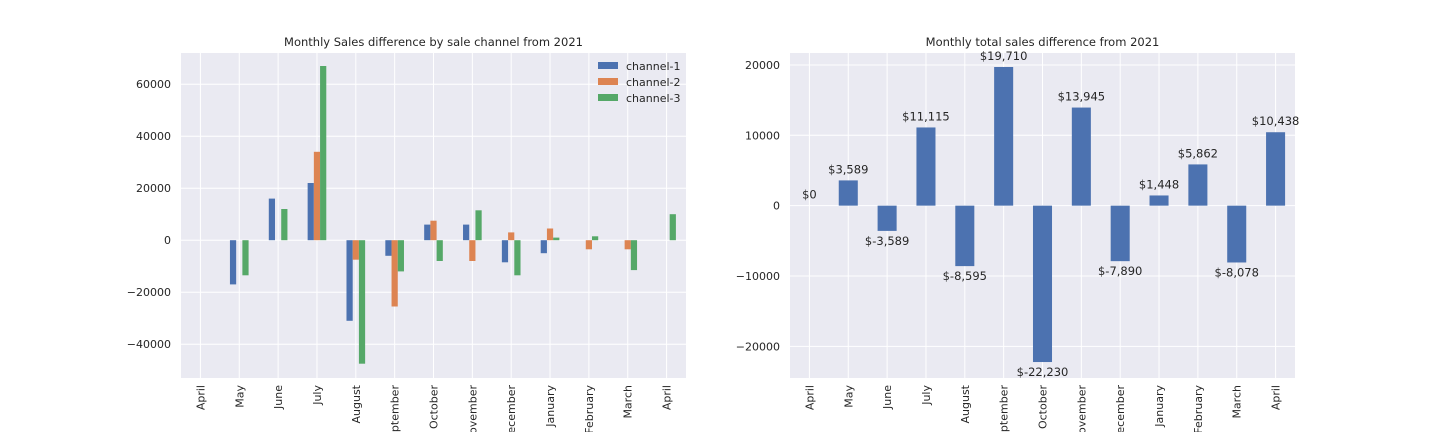 The width and height of the screenshot is (1440, 436). Describe the element at coordinates (887, 241) in the screenshot. I see `data-label: $-3,589` at that location.